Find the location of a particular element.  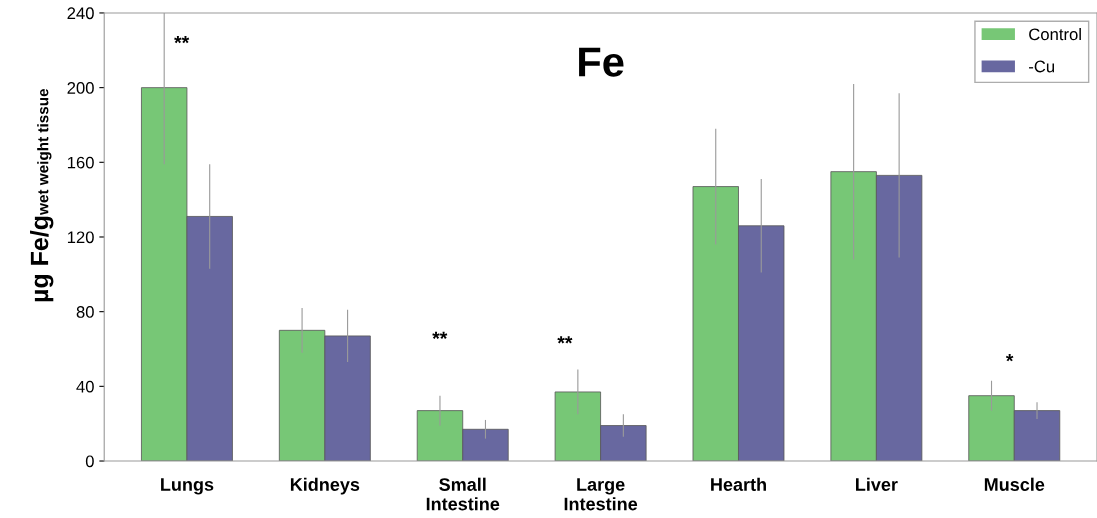

y-tick-label: 80 is located at coordinates (85, 312).